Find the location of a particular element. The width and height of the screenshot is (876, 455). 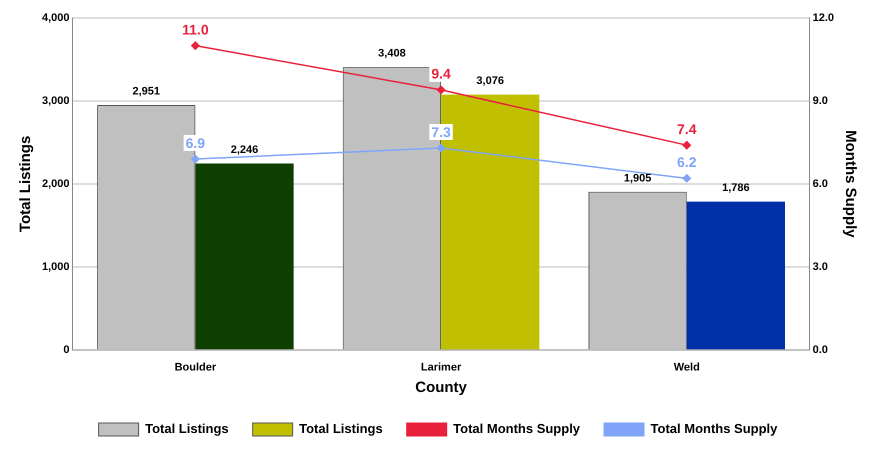

y-axis-title: Total Listings is located at coordinates (25, 184).